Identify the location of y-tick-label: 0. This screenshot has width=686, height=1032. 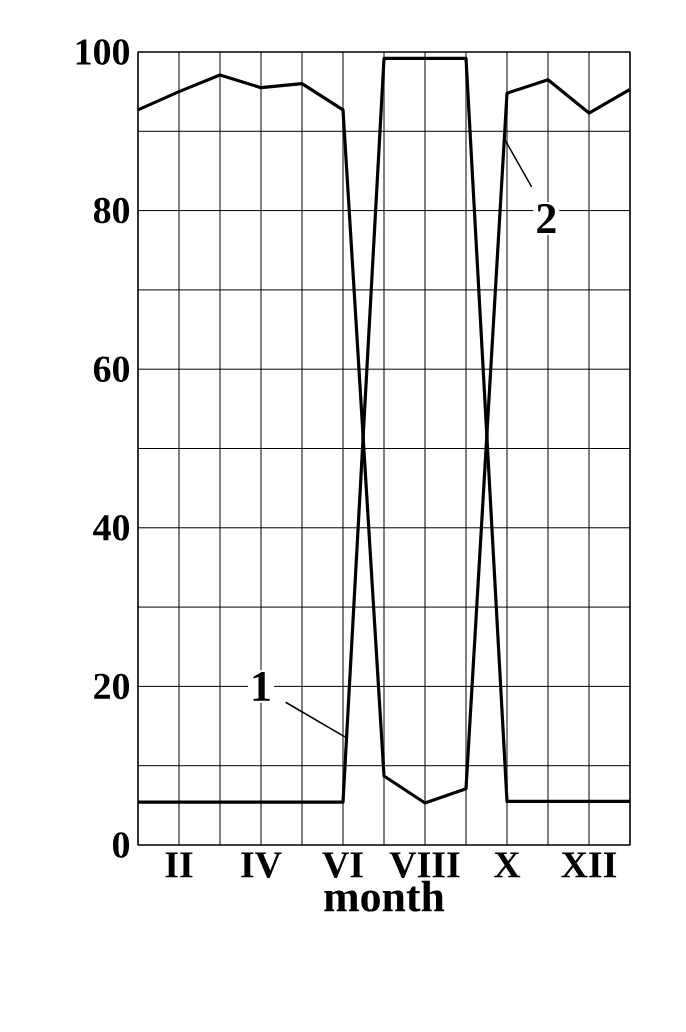
(121, 845).